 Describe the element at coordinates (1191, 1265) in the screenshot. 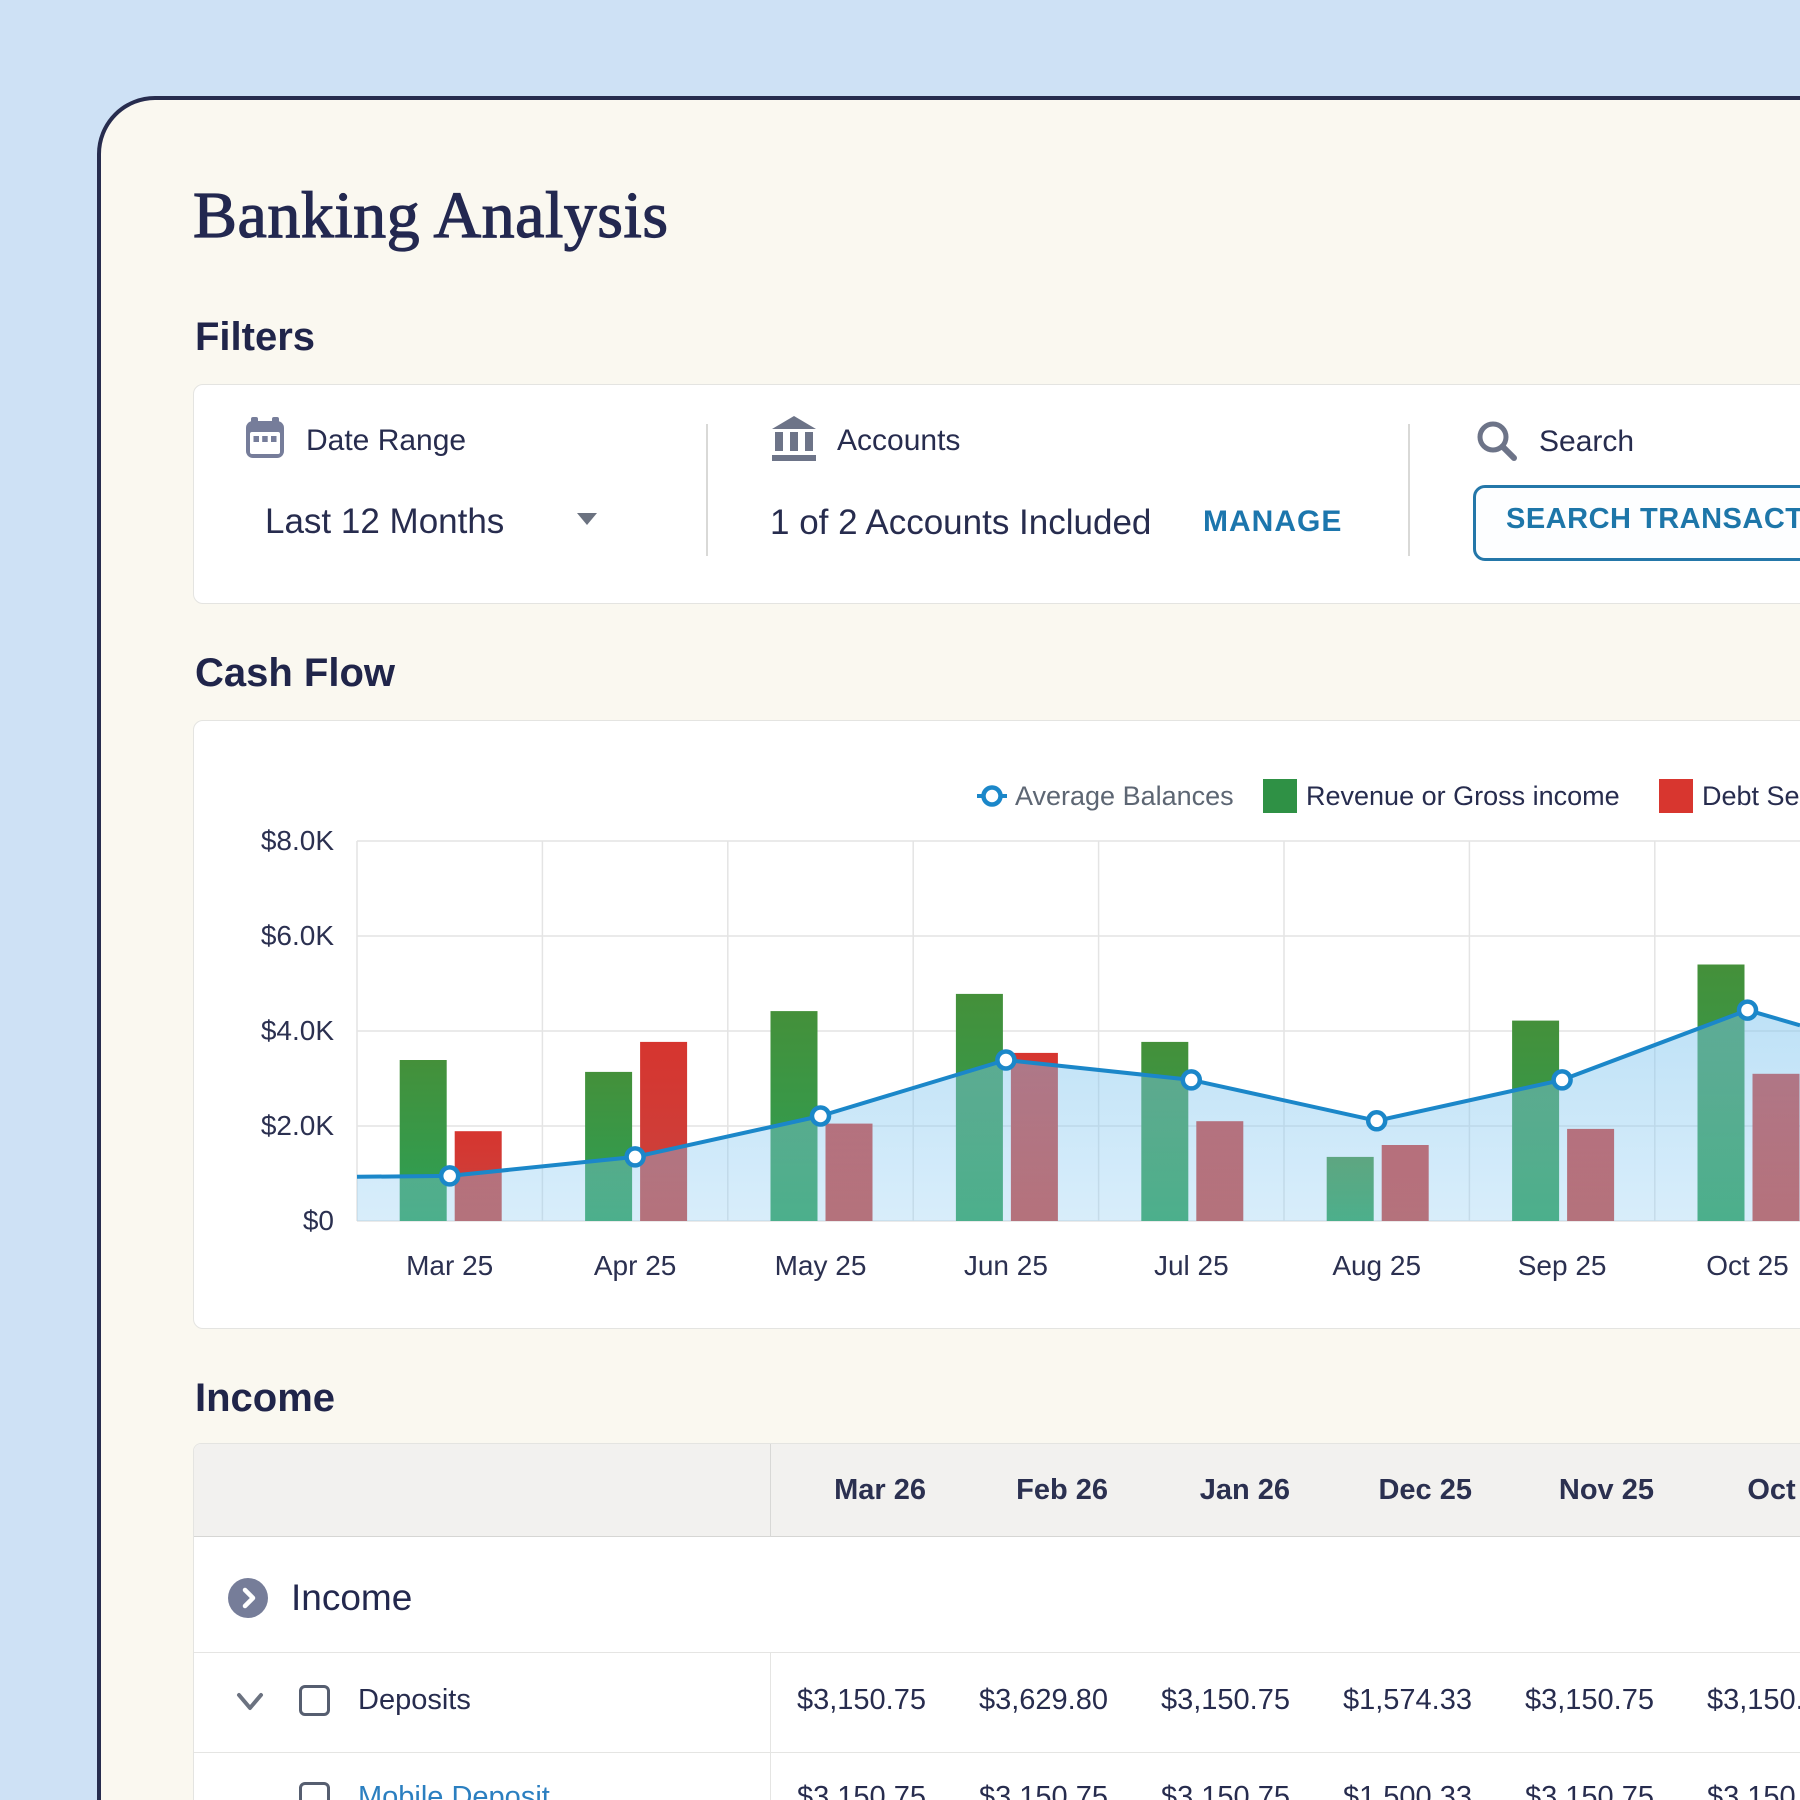

I see `svg-text: Jul 25` at that location.